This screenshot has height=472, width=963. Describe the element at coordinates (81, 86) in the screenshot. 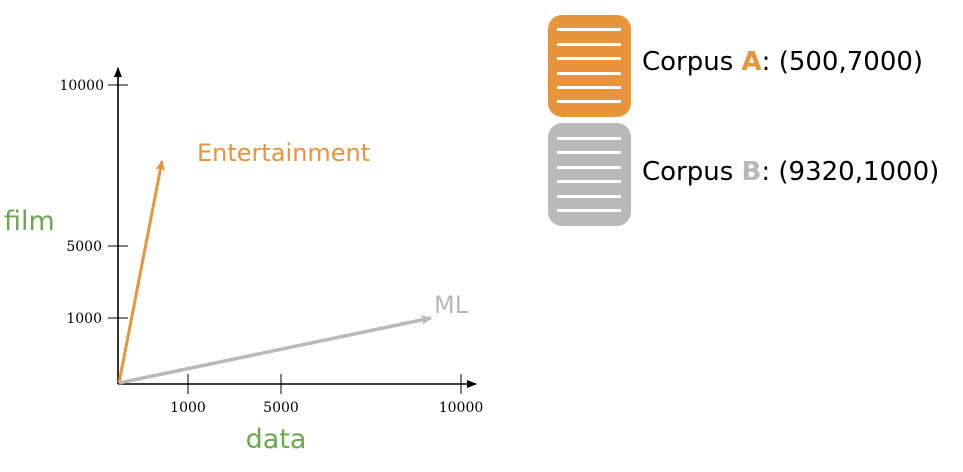

I see `y-tick-label-10000: 10000` at that location.